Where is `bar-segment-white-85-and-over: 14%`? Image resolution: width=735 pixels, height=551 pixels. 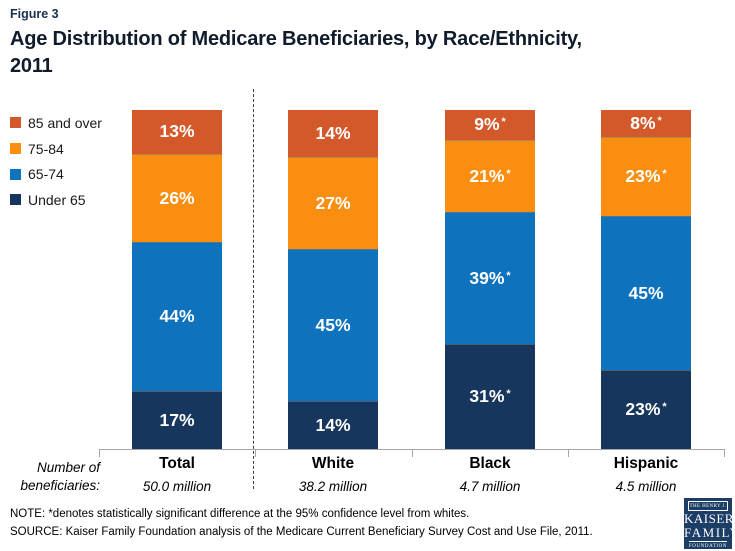 bar-segment-white-85-and-over: 14% is located at coordinates (333, 134).